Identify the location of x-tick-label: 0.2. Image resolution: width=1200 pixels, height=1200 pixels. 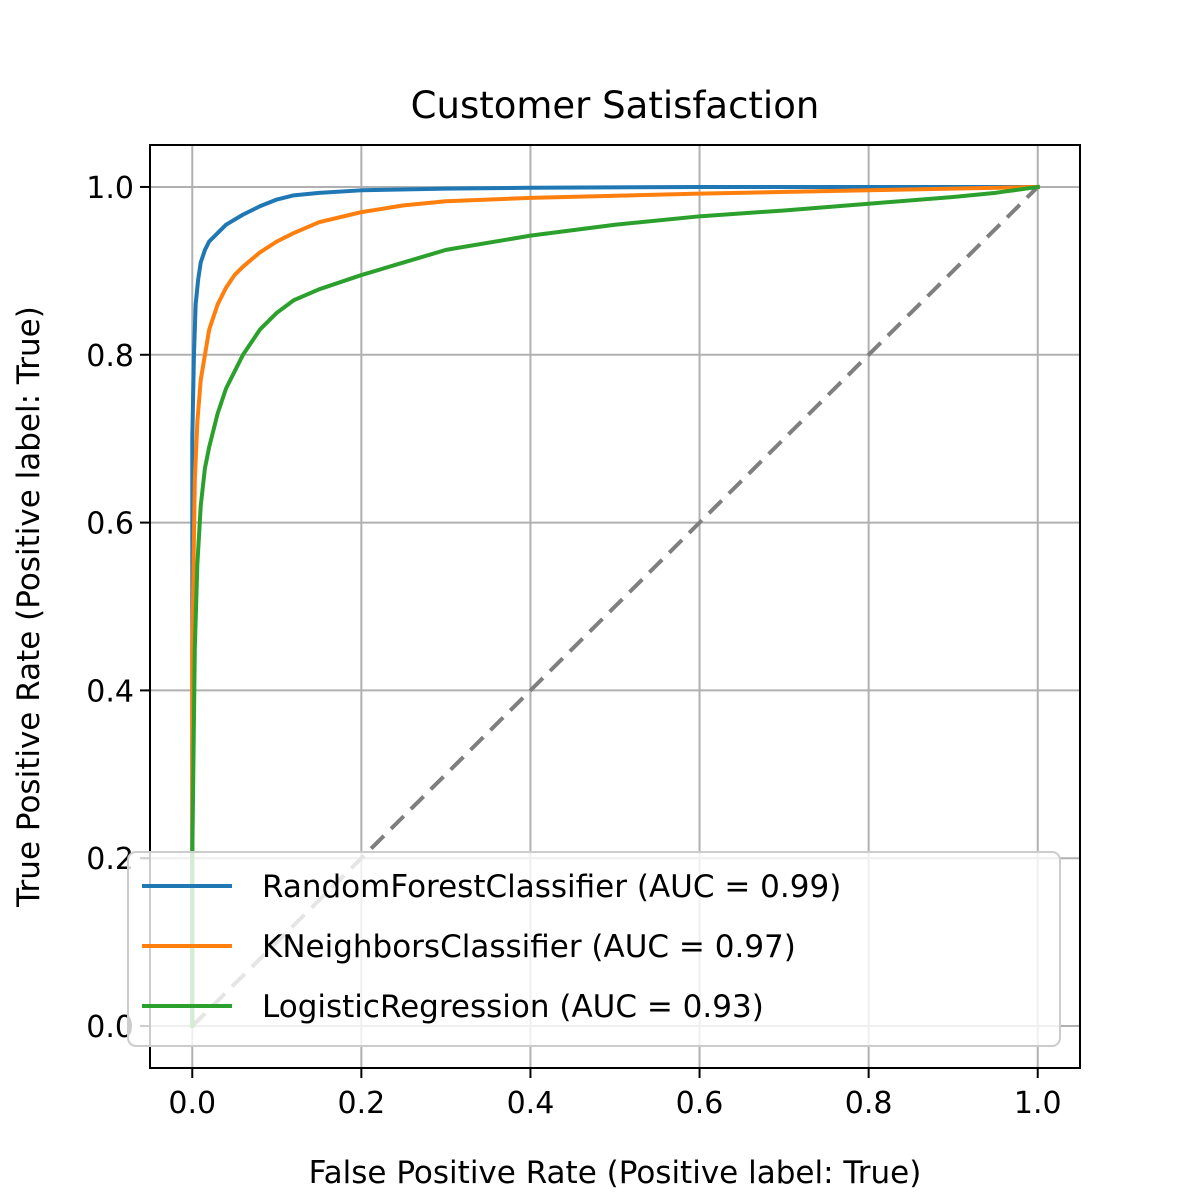
(362, 1103).